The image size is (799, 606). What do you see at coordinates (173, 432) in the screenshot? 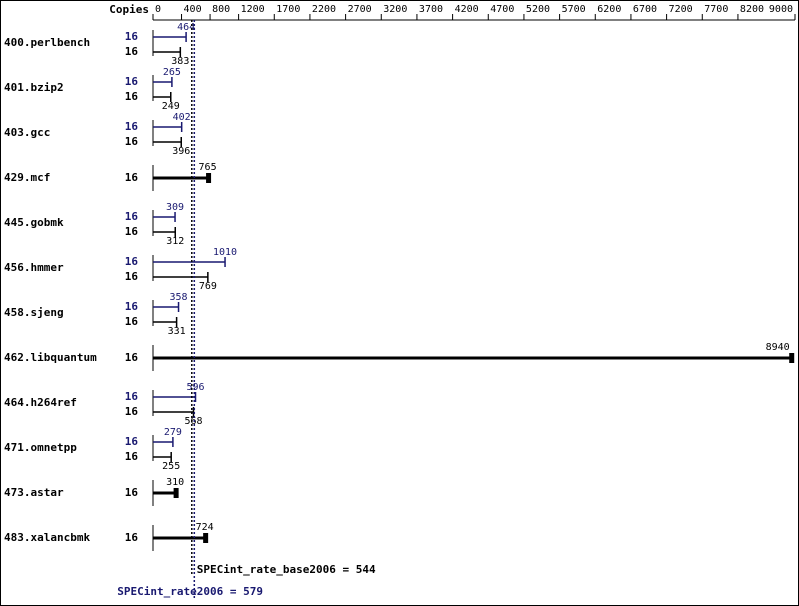
I see `value-label: 279` at bounding box center [173, 432].